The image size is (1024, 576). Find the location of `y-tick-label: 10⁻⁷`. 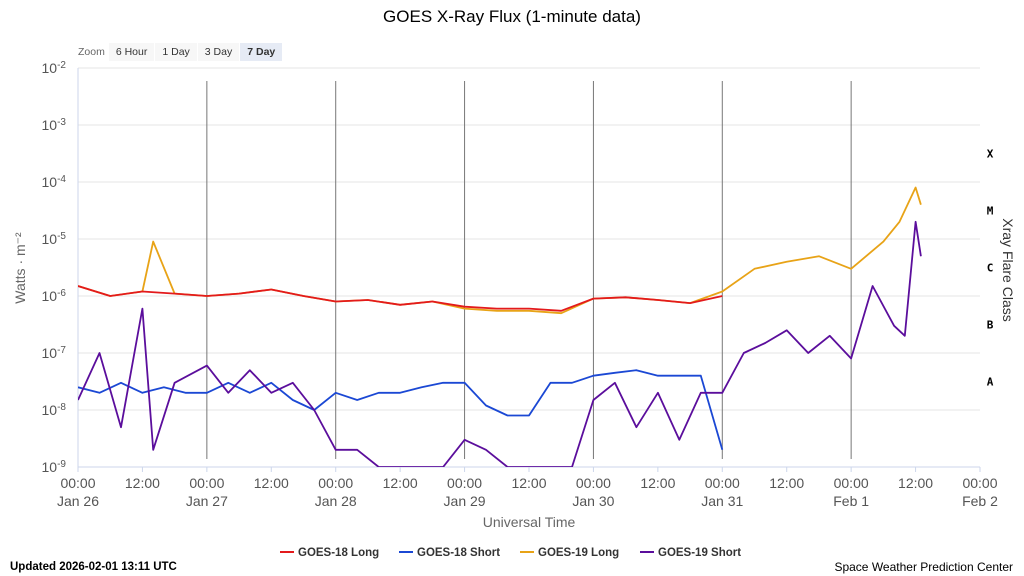

y-tick-label: 10⁻⁷ is located at coordinates (54, 353).